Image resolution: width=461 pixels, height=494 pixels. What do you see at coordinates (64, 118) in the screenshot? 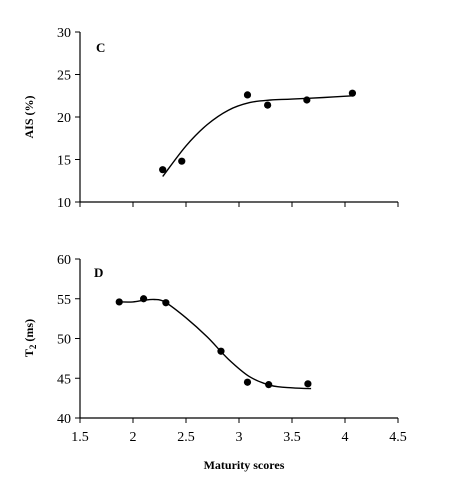
I see `y-tick-label: 20` at bounding box center [64, 118].